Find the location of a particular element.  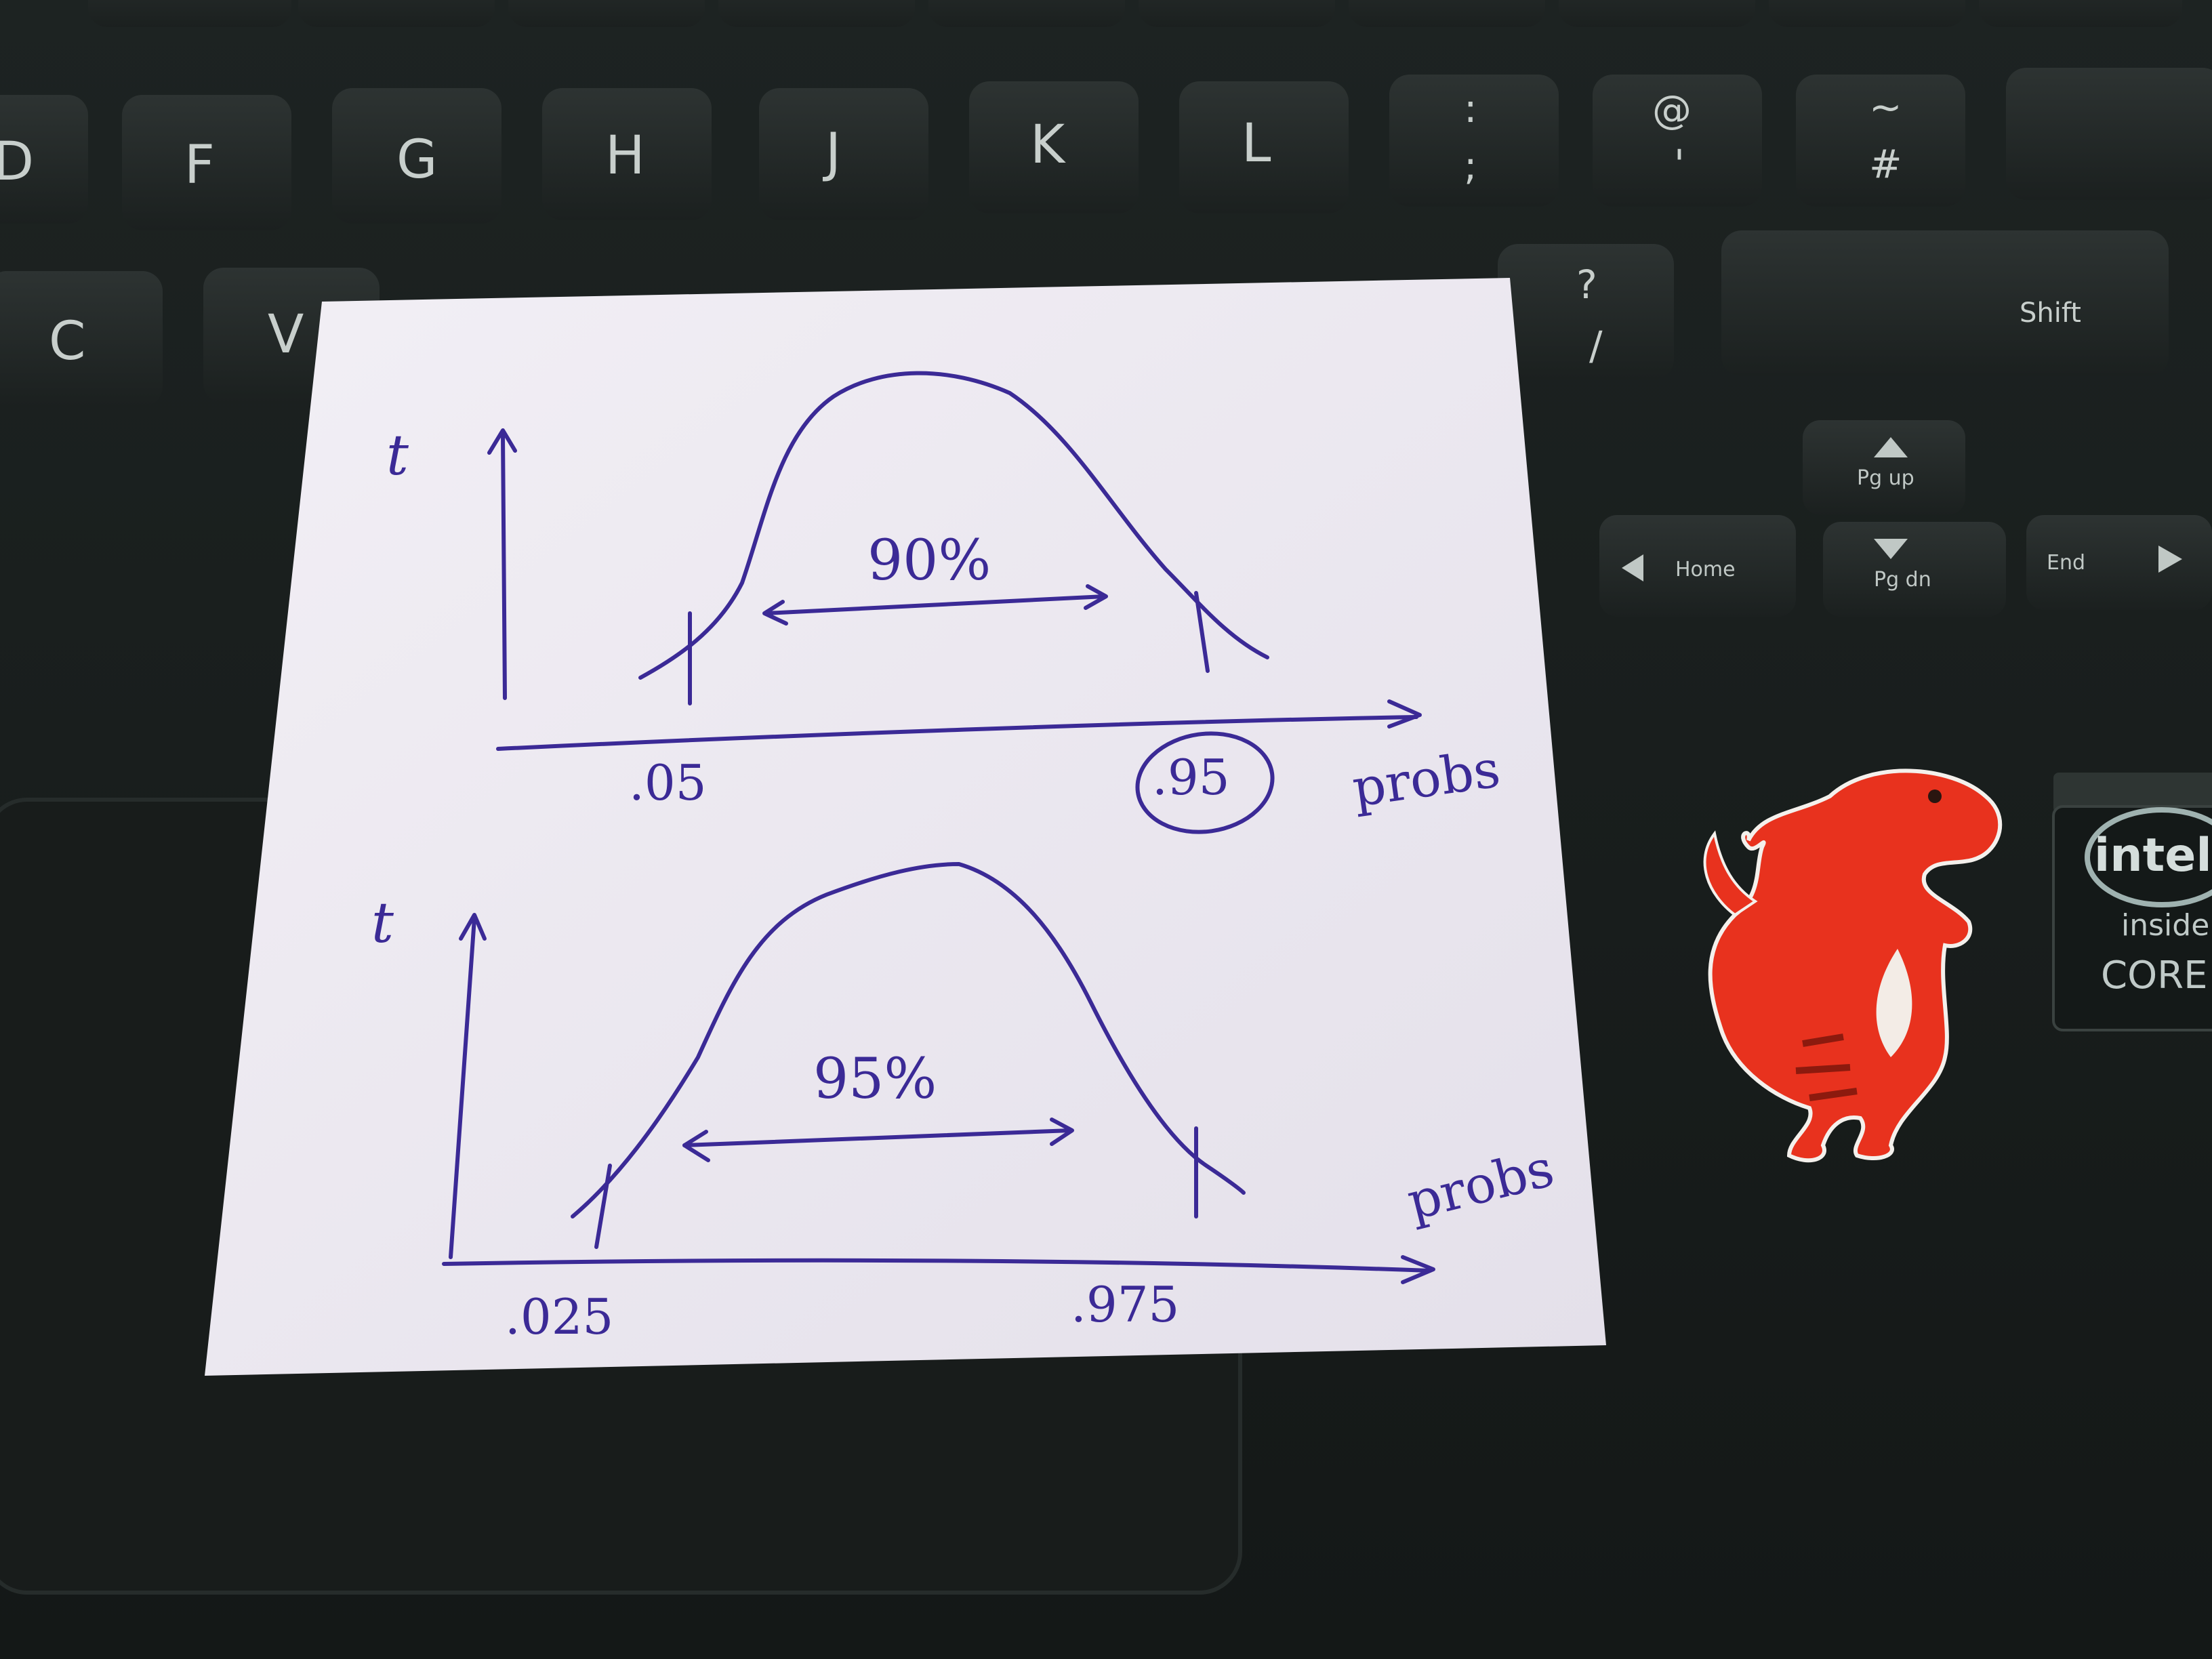

sticker-body is located at coordinates (2132, 918).